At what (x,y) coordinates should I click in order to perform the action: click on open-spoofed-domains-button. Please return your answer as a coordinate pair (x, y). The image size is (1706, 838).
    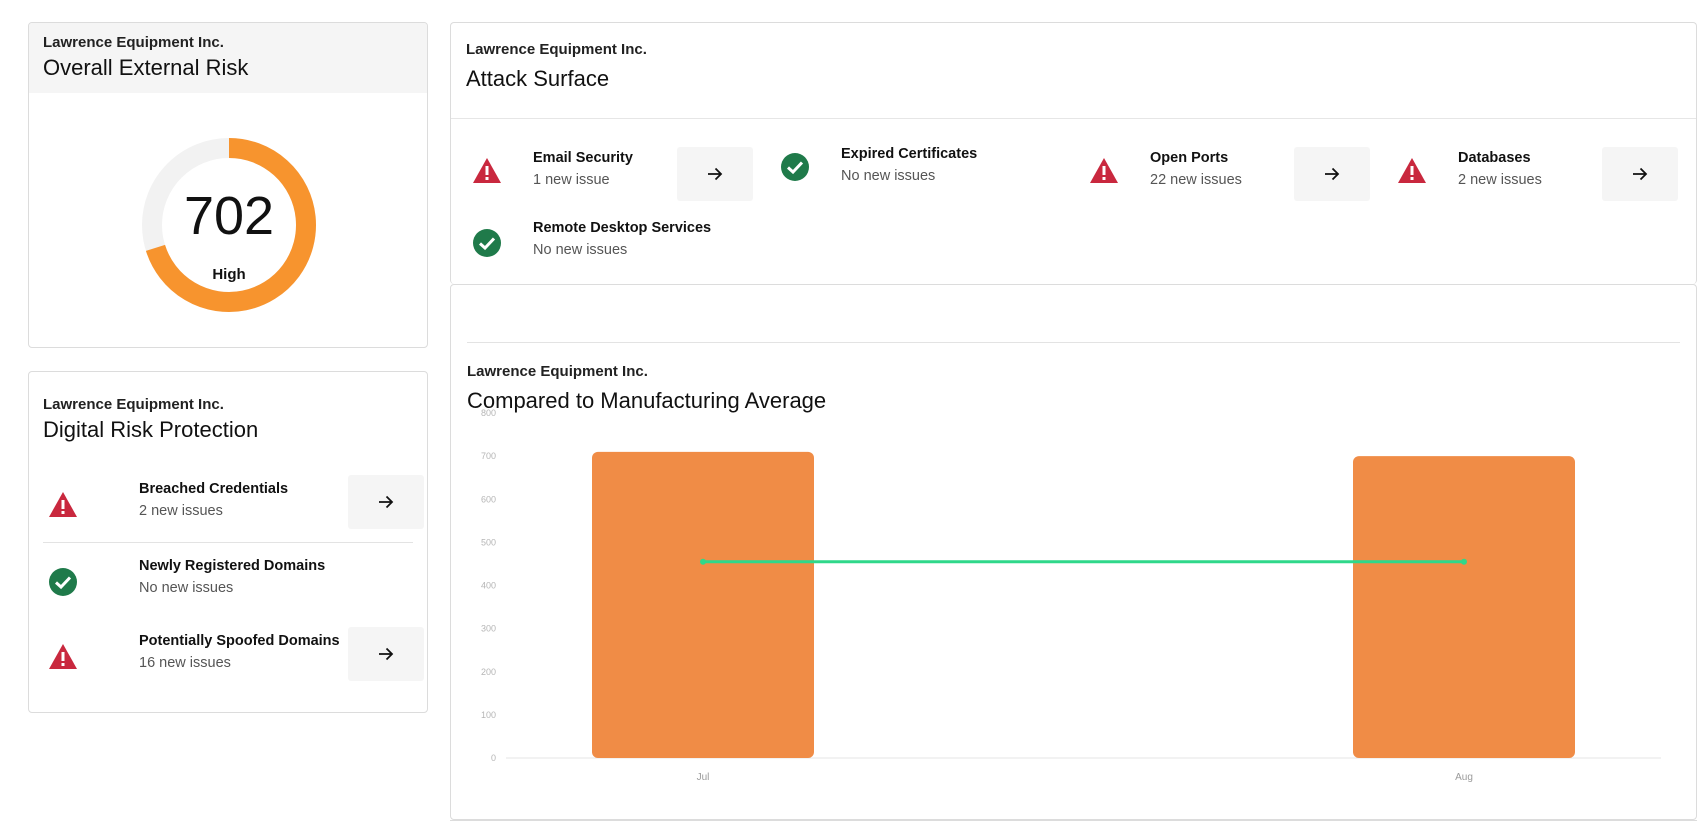
    Looking at the image, I should click on (386, 654).